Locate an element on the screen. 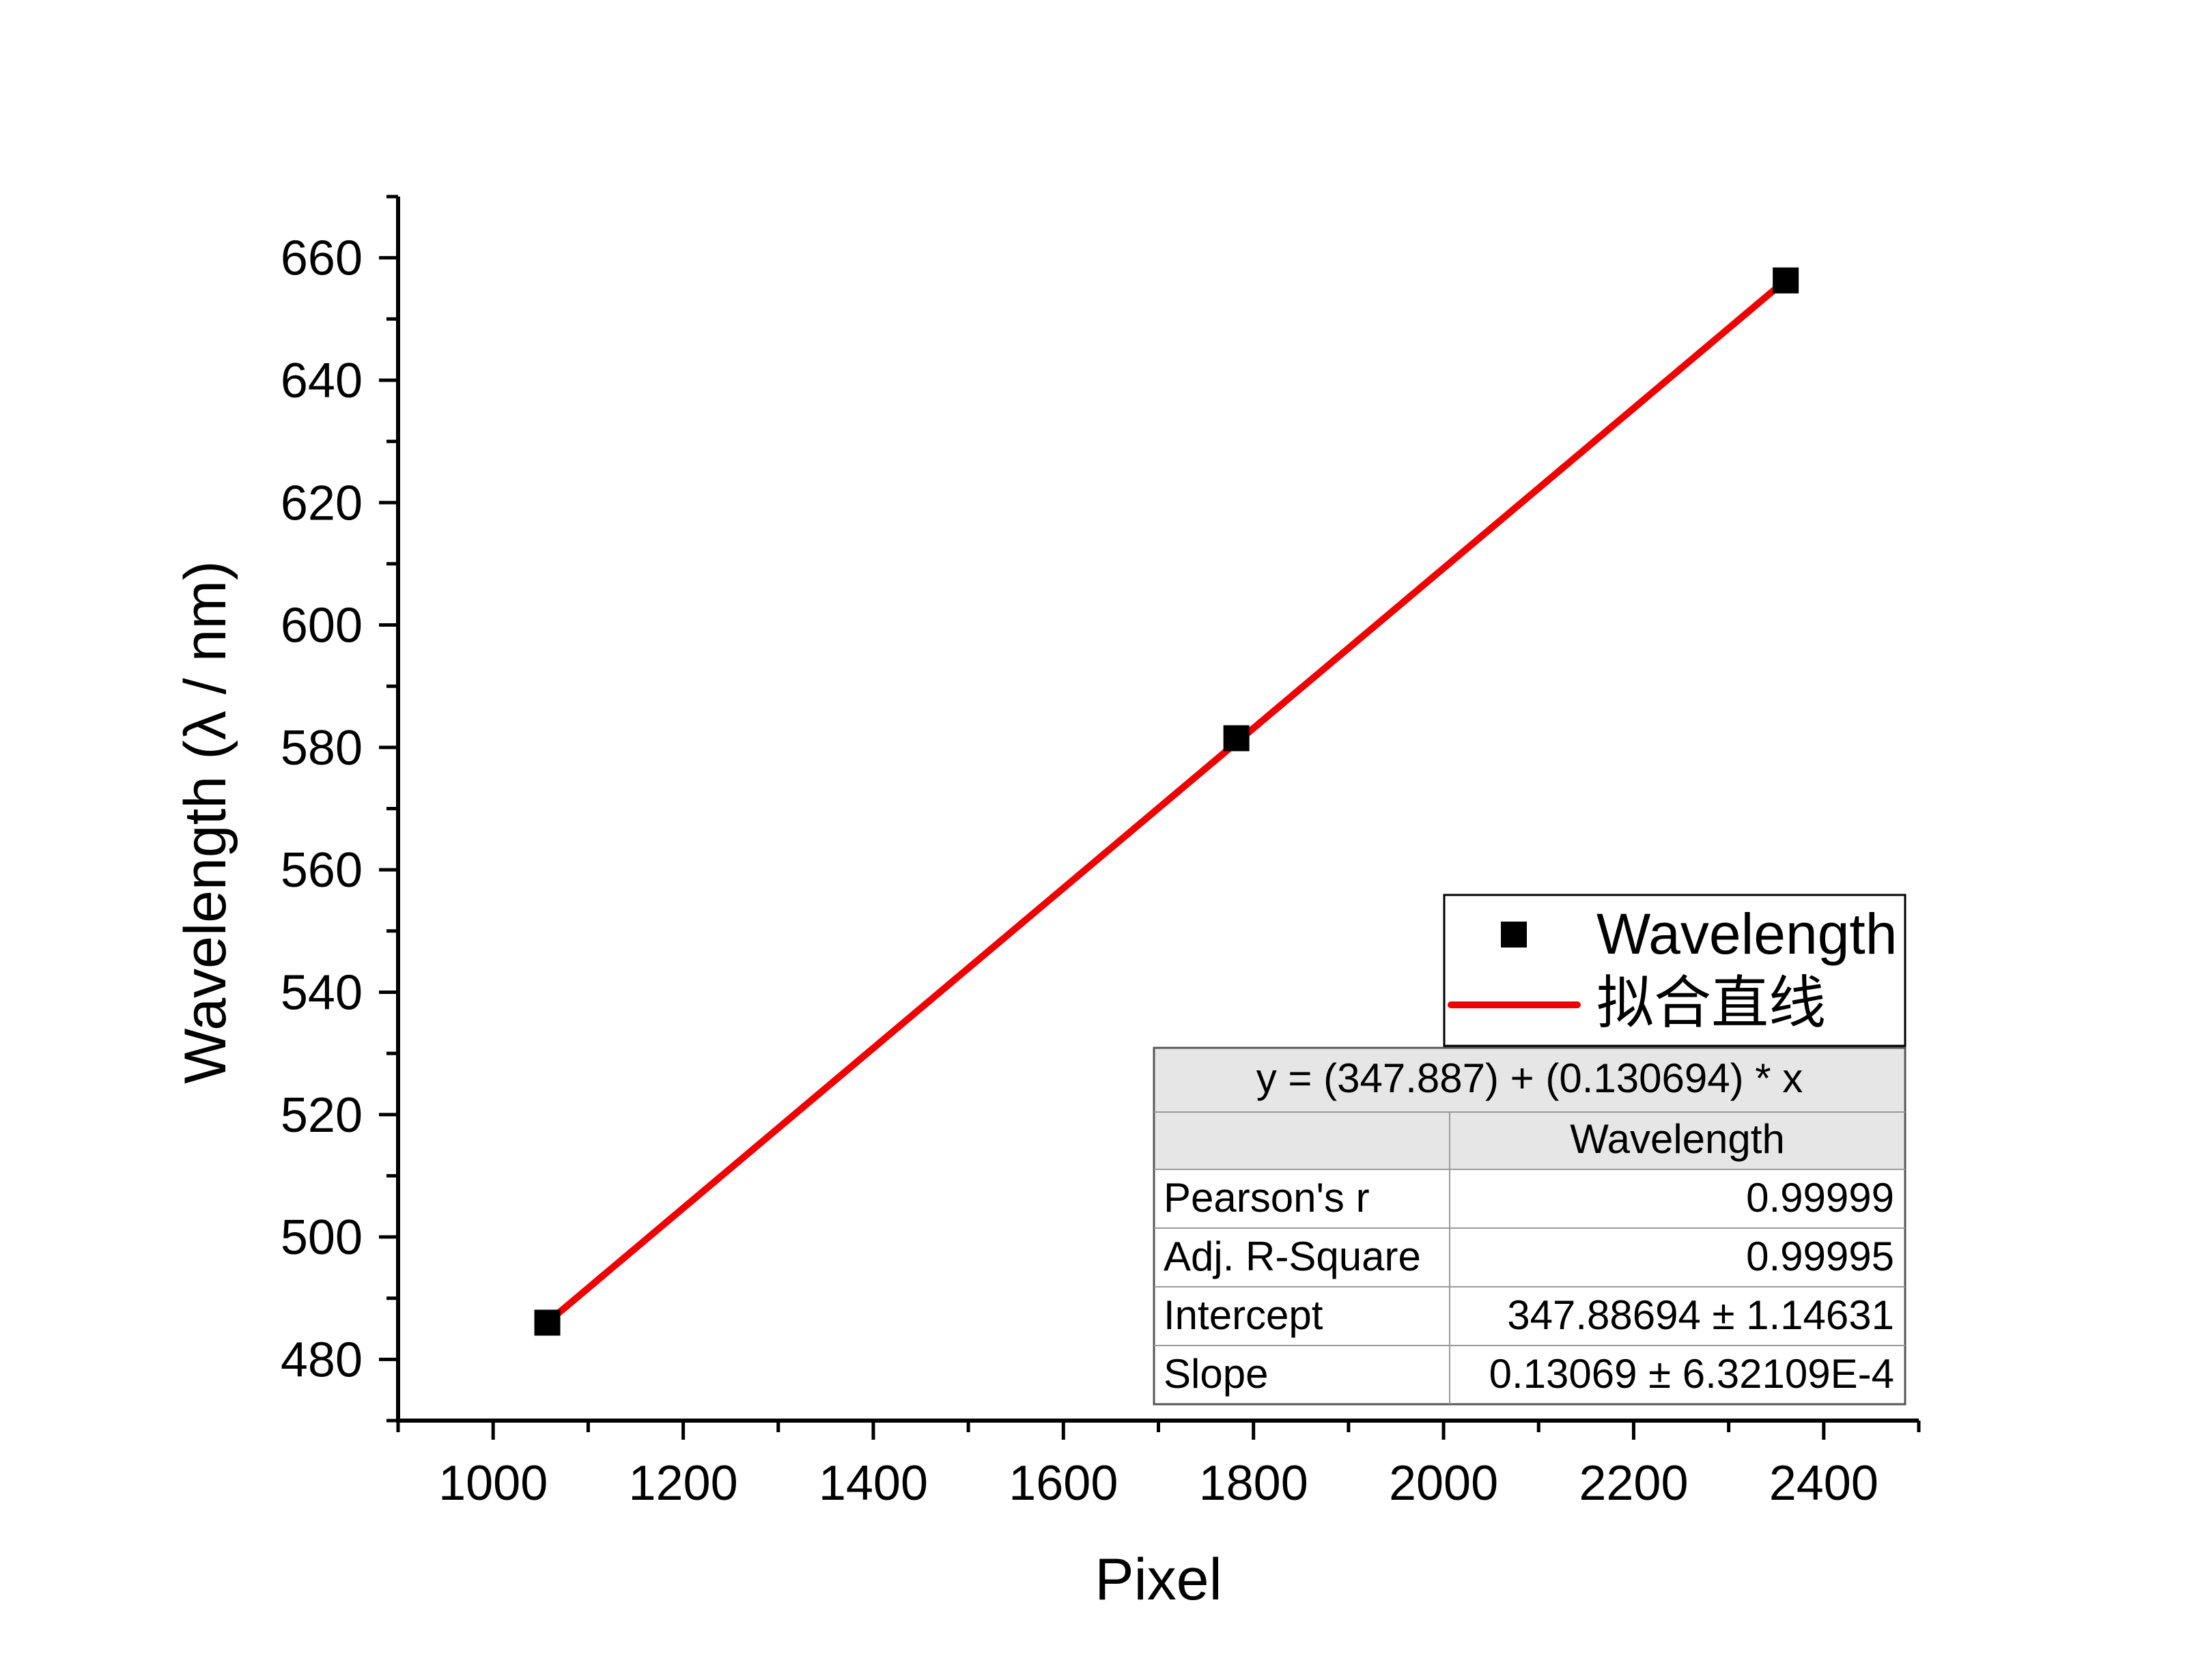 The height and width of the screenshot is (1680, 2196). x-axis-ticks: 1000 1200 1400 1600 1800 2000 2200 2400 is located at coordinates (1159, 1466).